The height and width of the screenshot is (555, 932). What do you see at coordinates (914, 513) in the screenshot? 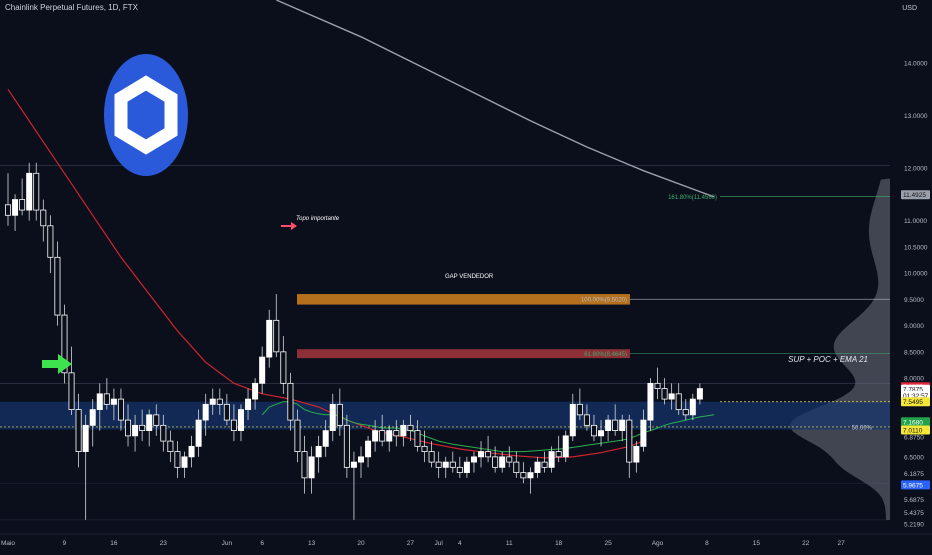
I see `price-tick-label: 5.4375` at bounding box center [914, 513].